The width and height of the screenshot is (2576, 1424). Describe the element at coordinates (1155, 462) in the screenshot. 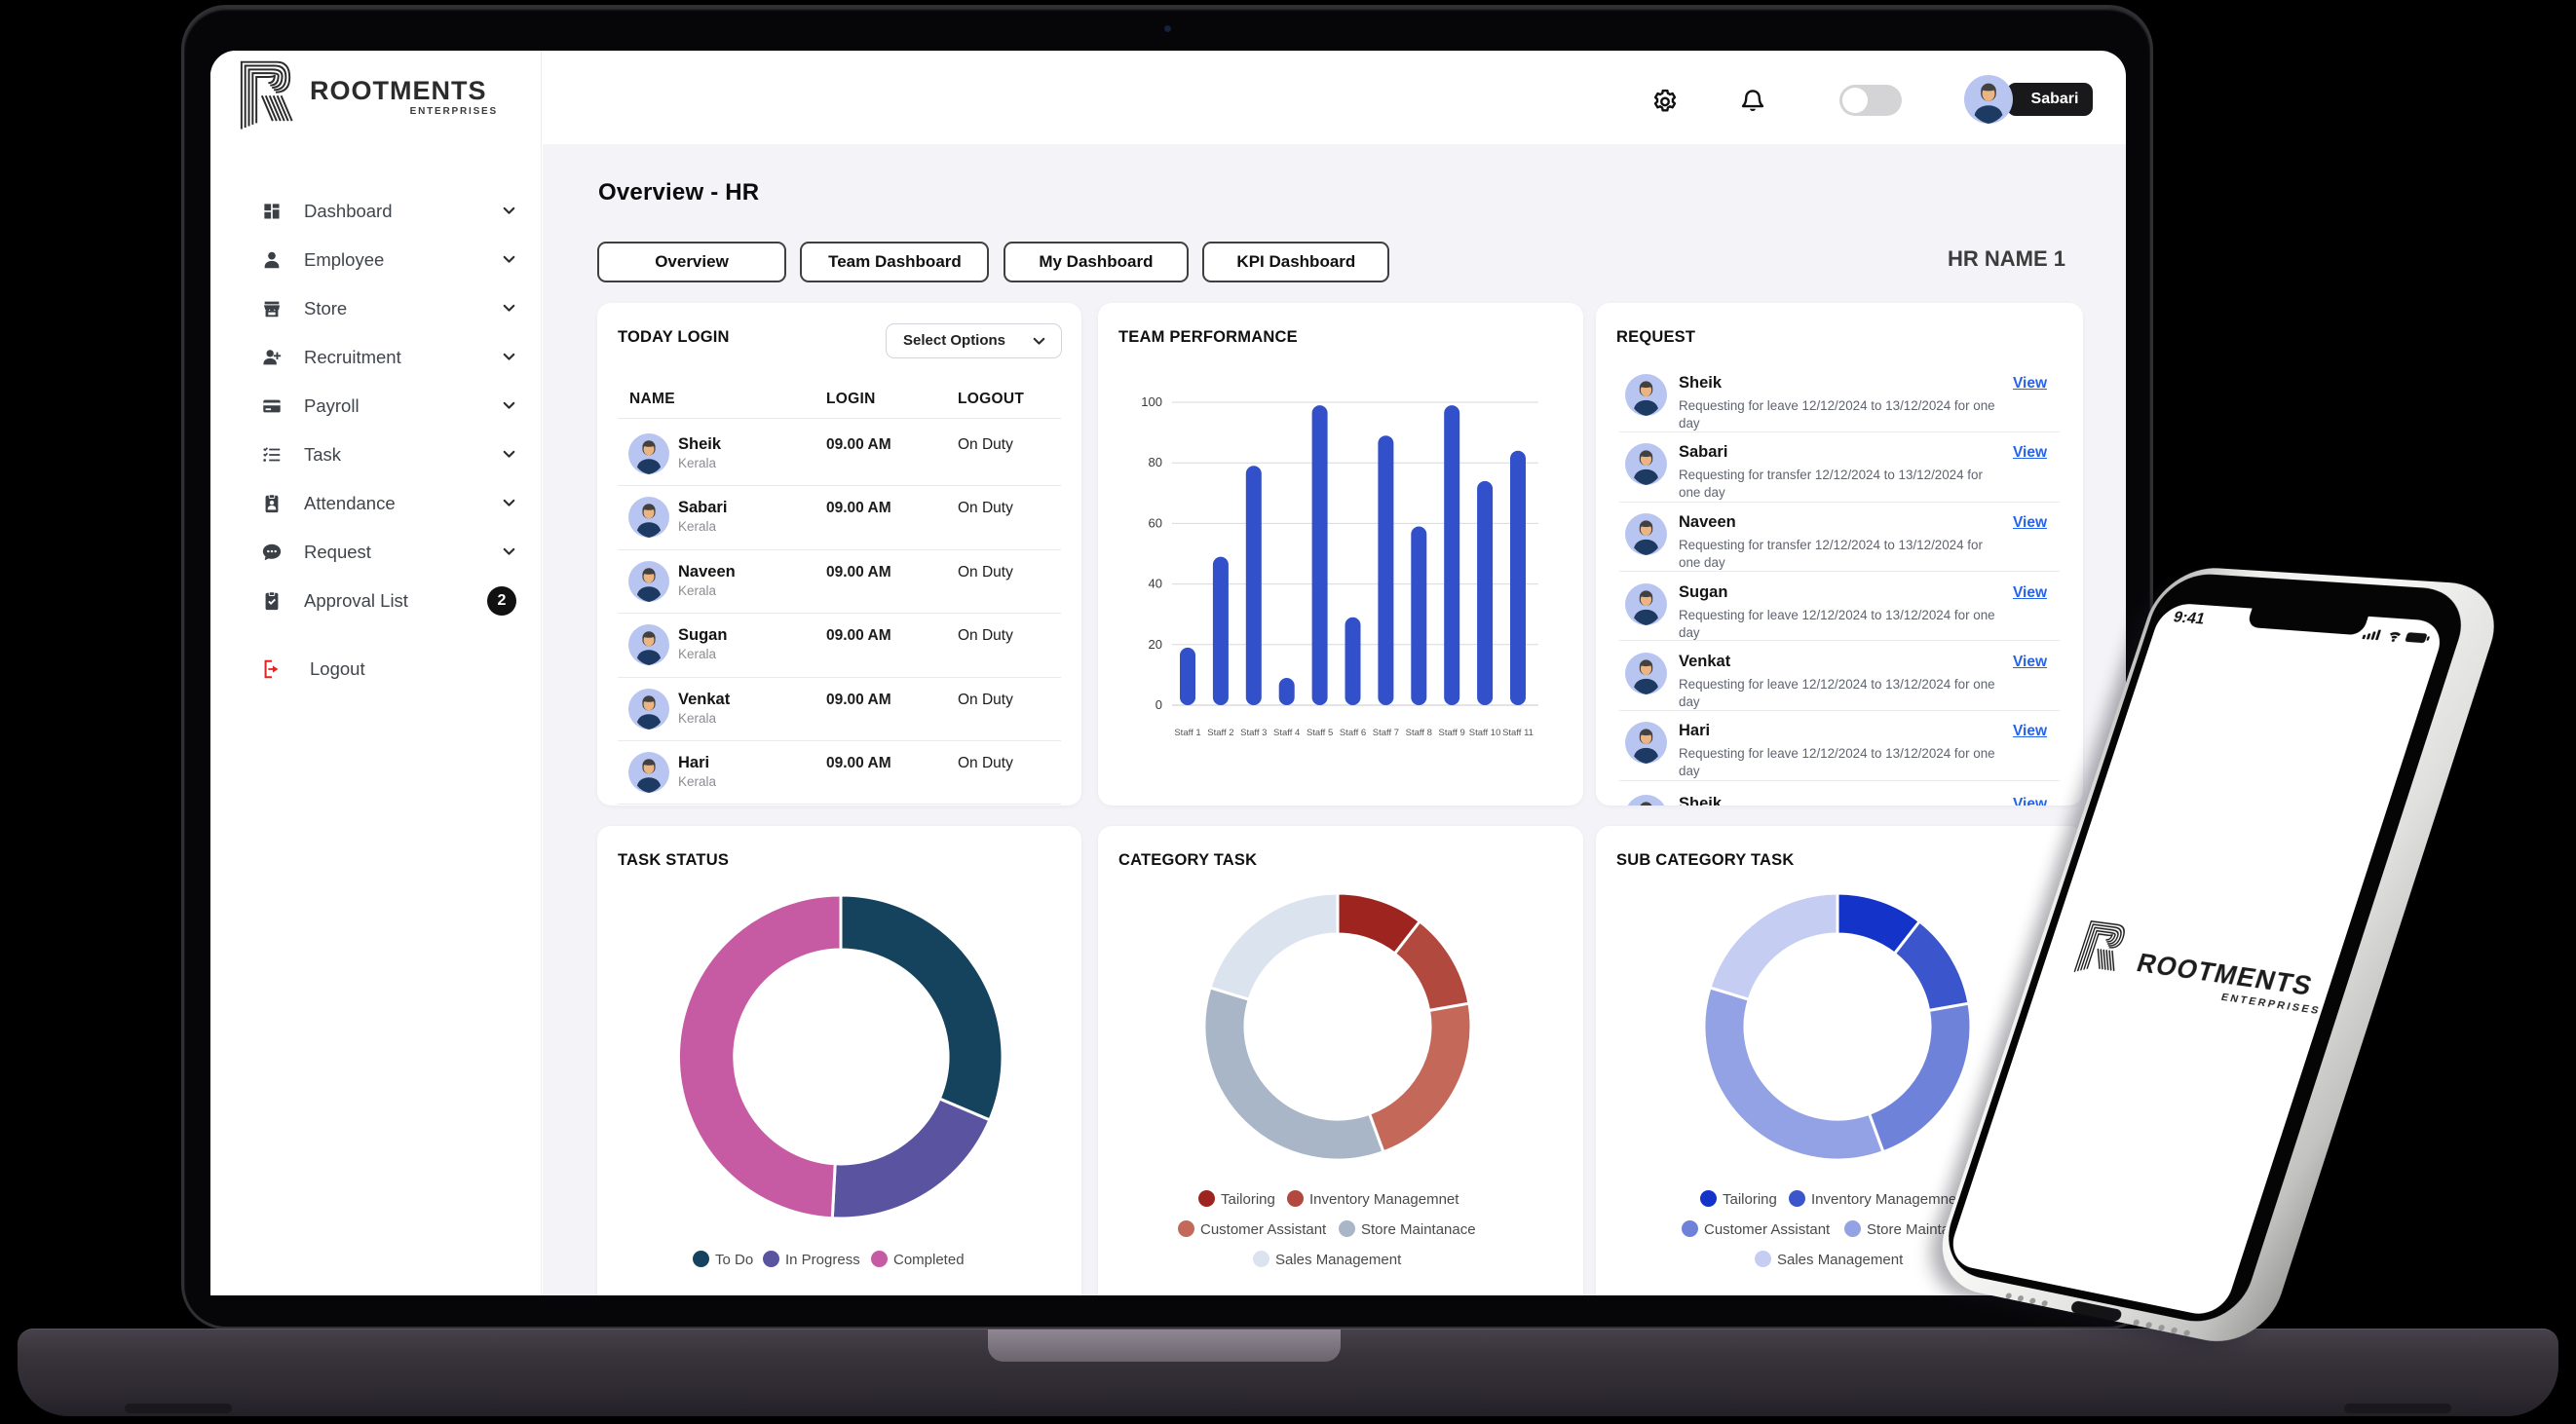

I see `svg-text: 80` at that location.